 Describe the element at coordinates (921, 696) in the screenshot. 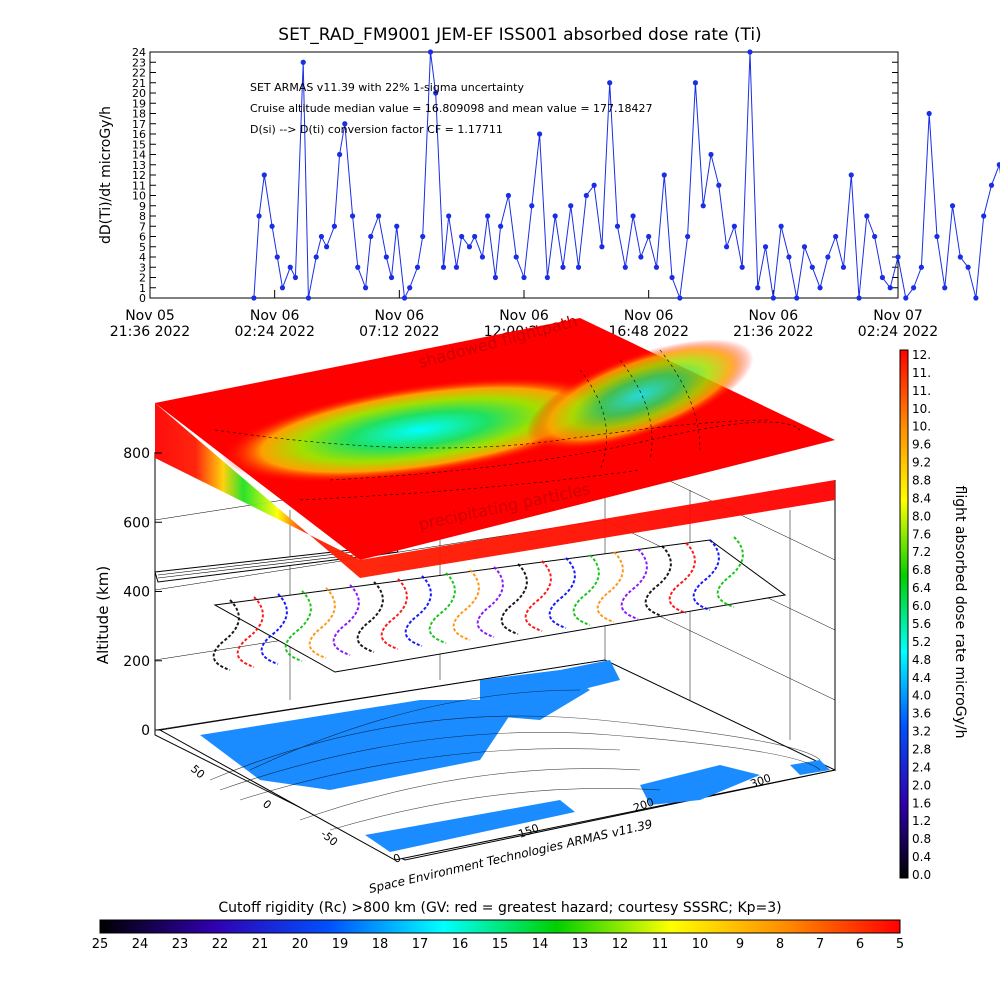

I see `dose-colorbar-tick-label: 4.0` at that location.